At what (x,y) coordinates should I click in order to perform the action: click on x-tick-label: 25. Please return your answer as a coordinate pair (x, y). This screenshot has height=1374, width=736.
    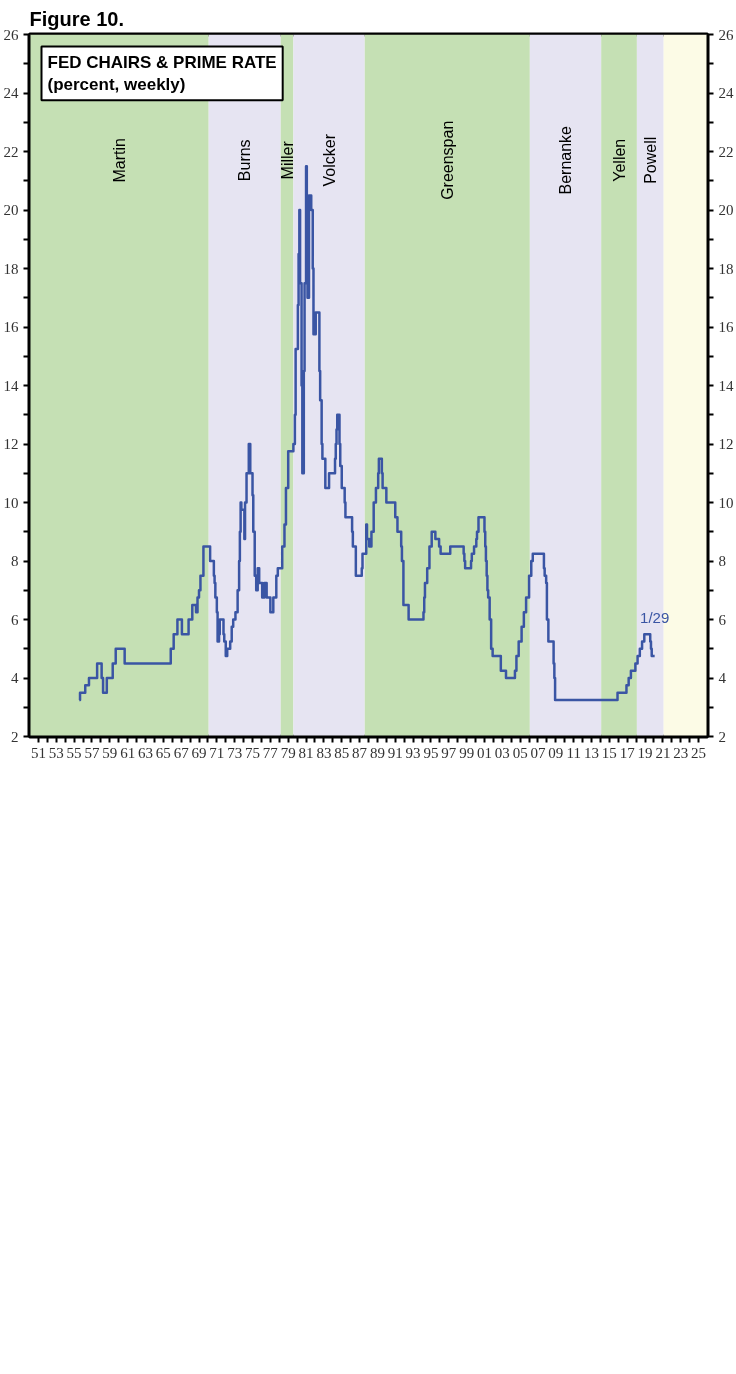
    Looking at the image, I should click on (699, 752).